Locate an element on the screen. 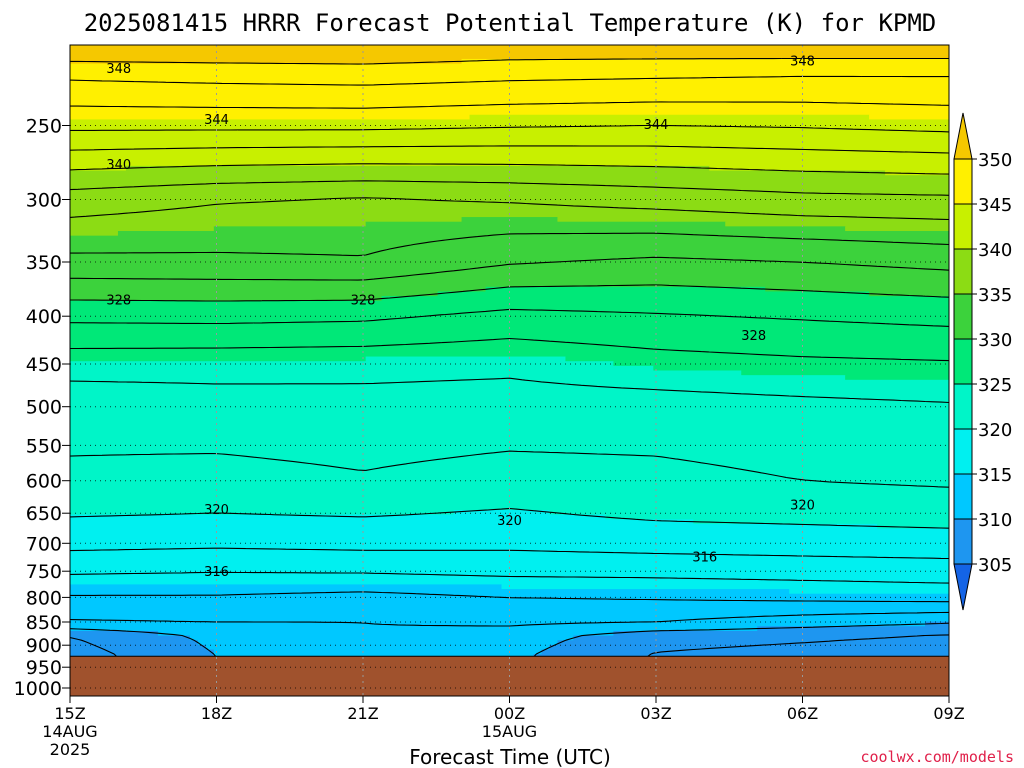 The image size is (1024, 768). y-tick-label: 1000 is located at coordinates (38, 689).